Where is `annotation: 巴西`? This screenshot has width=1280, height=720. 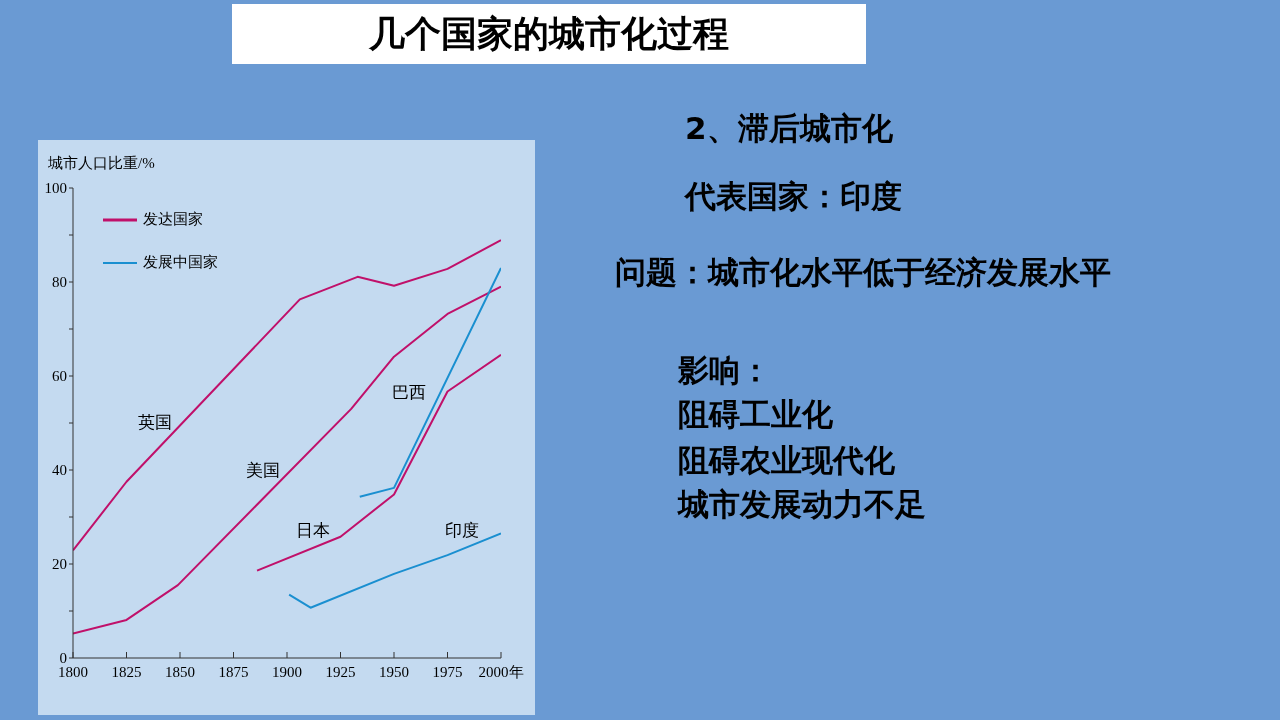 annotation: 巴西 is located at coordinates (409, 392).